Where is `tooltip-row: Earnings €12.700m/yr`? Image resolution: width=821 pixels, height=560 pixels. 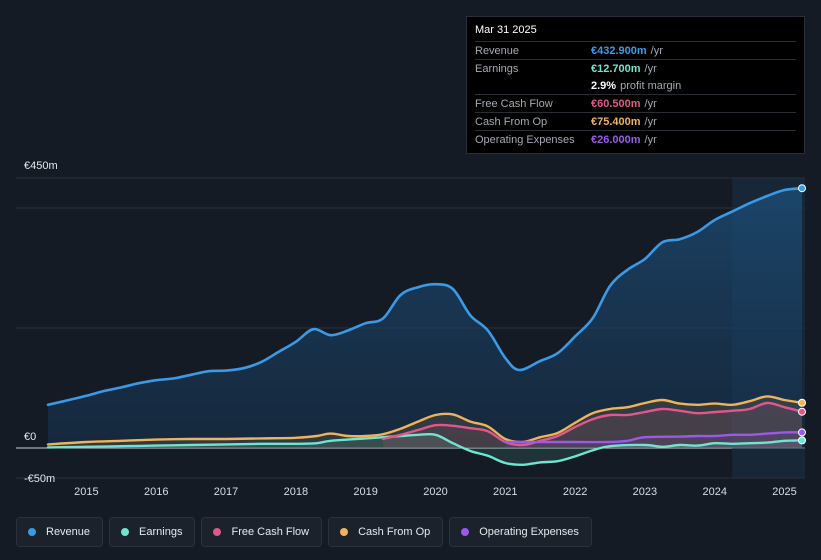
tooltip-row: Earnings €12.700m/yr is located at coordinates (635, 68).